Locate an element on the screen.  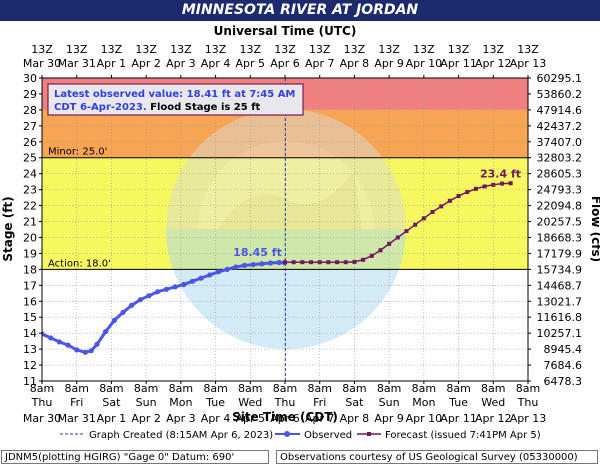
flow-axis-title: Flow (cfs) is located at coordinates (594, 229).